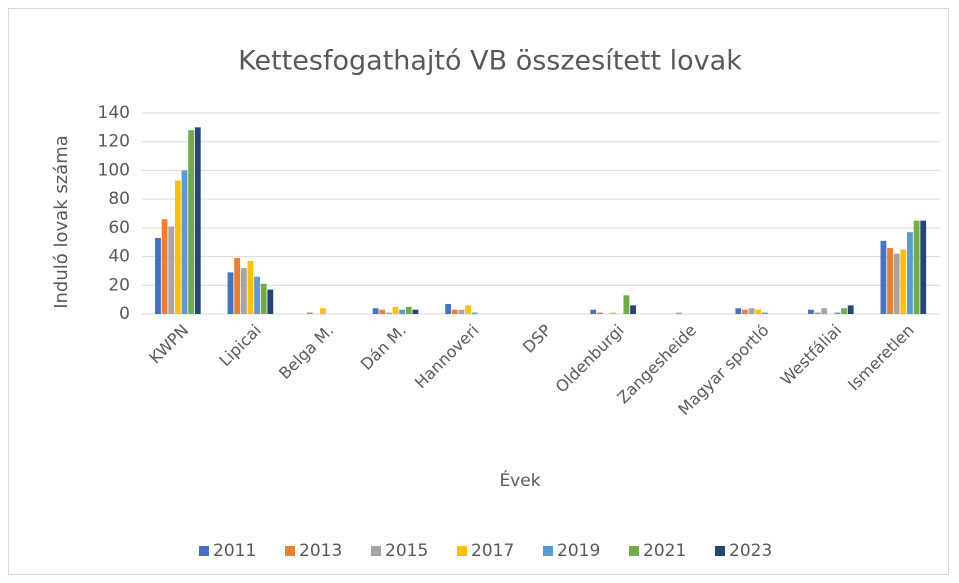 This screenshot has width=959, height=583. What do you see at coordinates (234, 551) in the screenshot?
I see `legend-label: 2011` at bounding box center [234, 551].